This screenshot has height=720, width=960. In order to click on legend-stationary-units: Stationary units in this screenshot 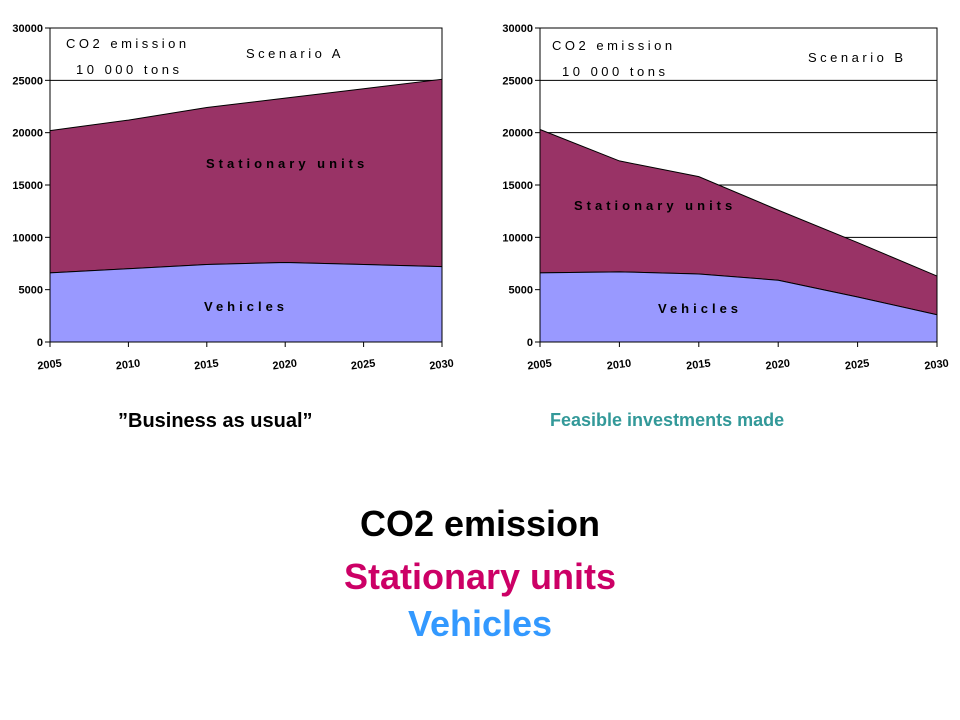, I will do `click(480, 576)`.